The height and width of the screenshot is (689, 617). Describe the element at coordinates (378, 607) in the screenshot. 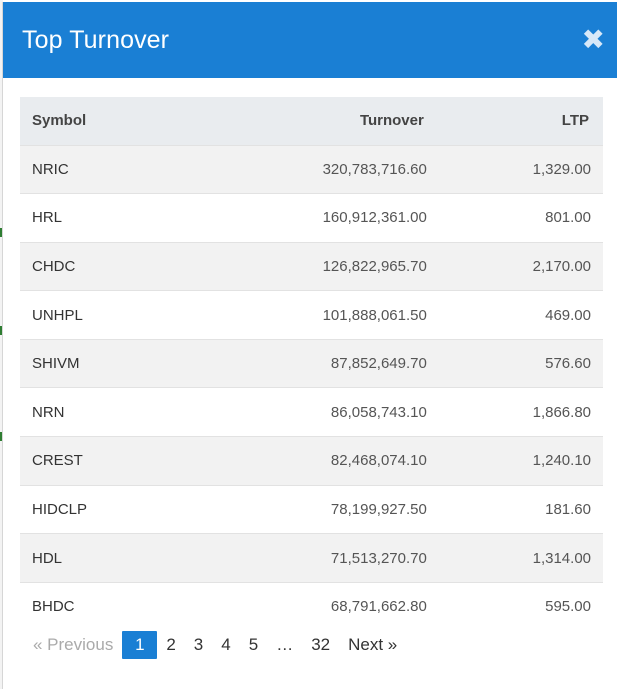

I see `turnover-cell: 68,791,662.80` at that location.